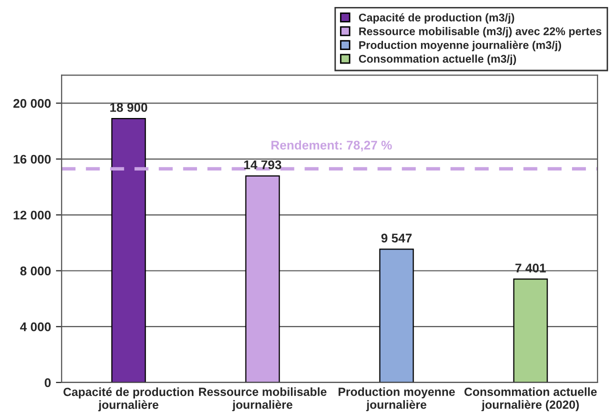 This screenshot has height=418, width=616. What do you see at coordinates (262, 399) in the screenshot?
I see `x-tick-label: Ressource mobilisable journalière` at bounding box center [262, 399].